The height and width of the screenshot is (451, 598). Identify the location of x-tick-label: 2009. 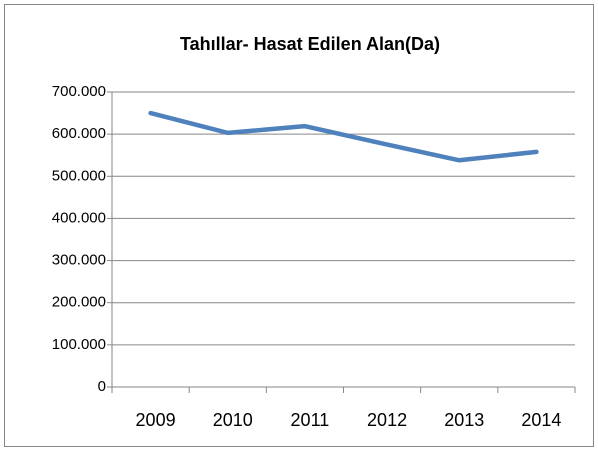
(156, 420).